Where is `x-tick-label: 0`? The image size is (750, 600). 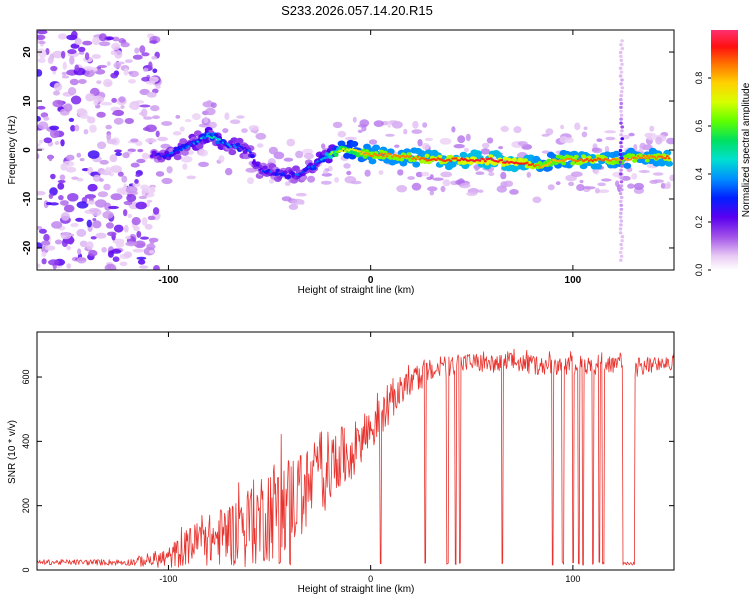
x-tick-label: 0 is located at coordinates (371, 280).